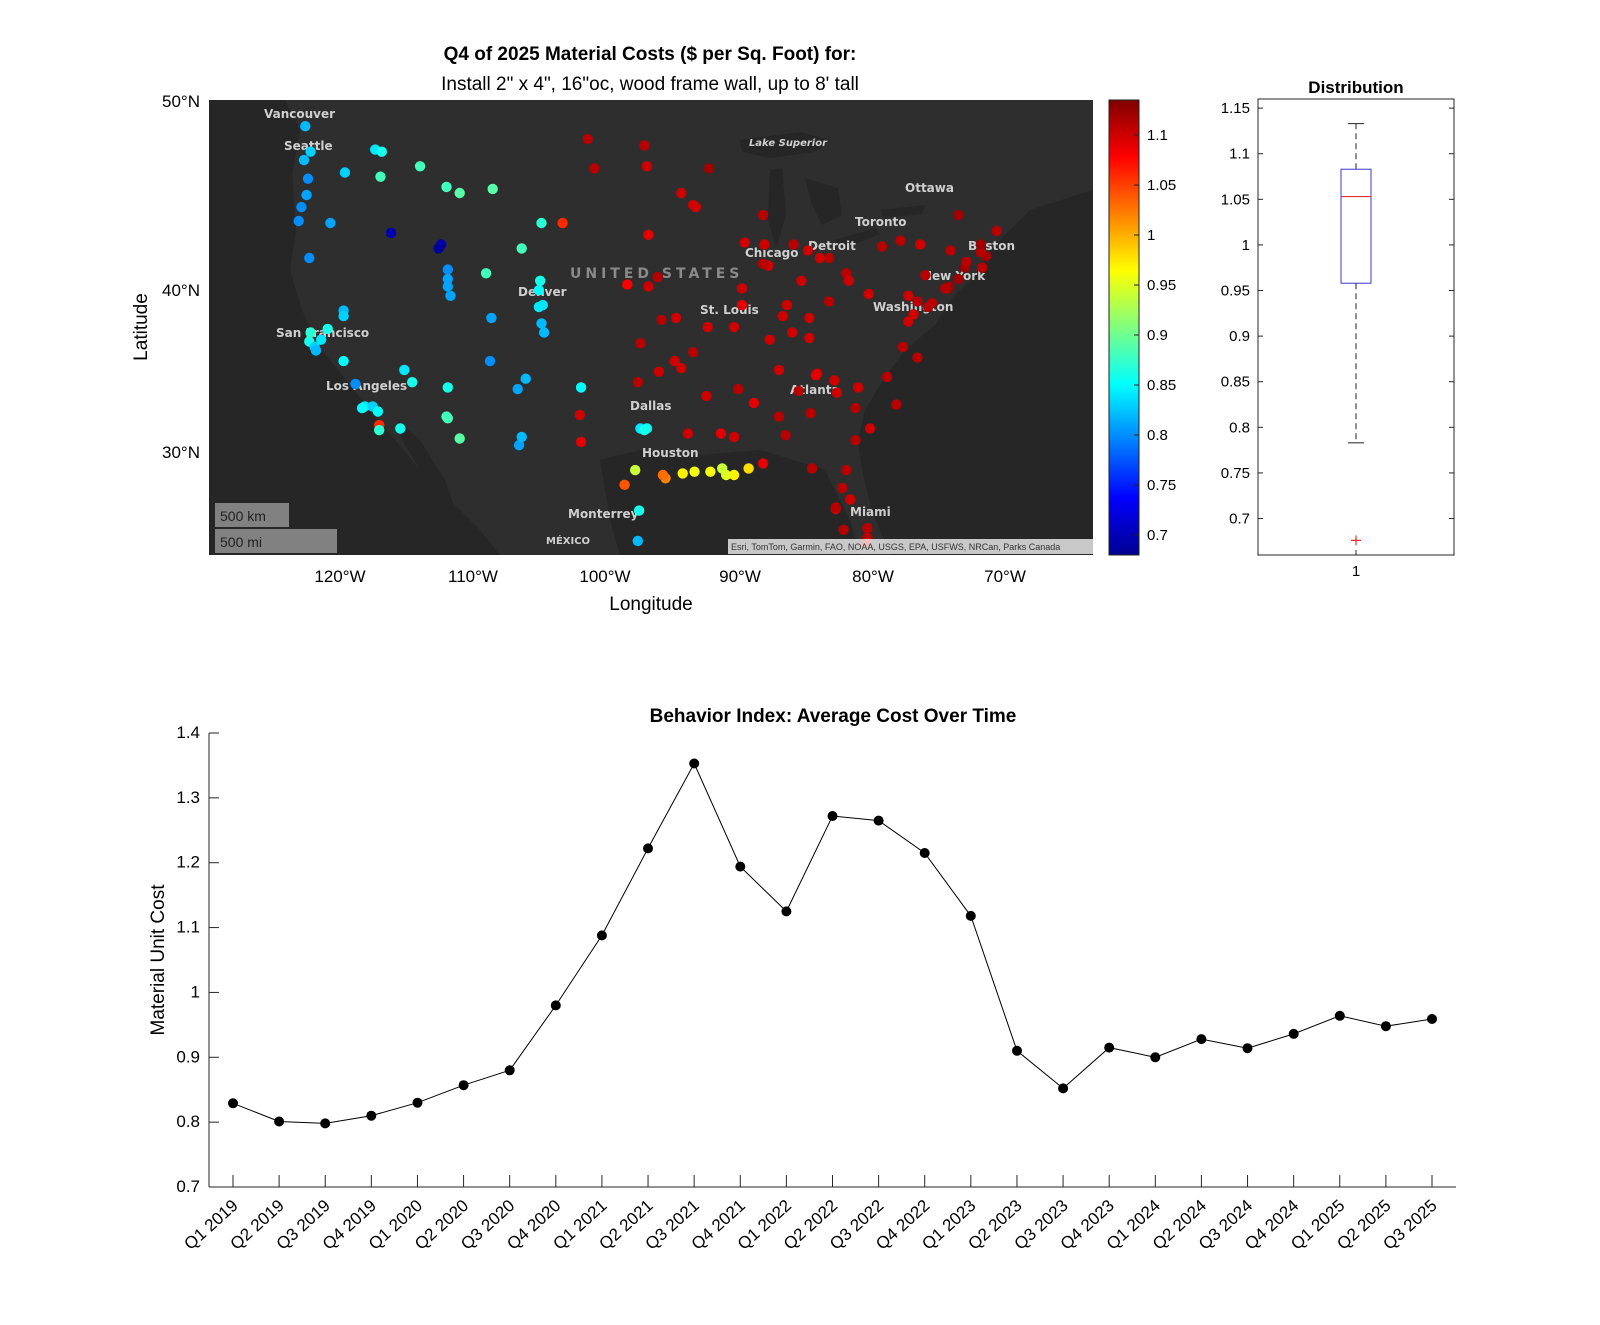  Describe the element at coordinates (1356, 226) in the screenshot. I see `box-iqr` at that location.